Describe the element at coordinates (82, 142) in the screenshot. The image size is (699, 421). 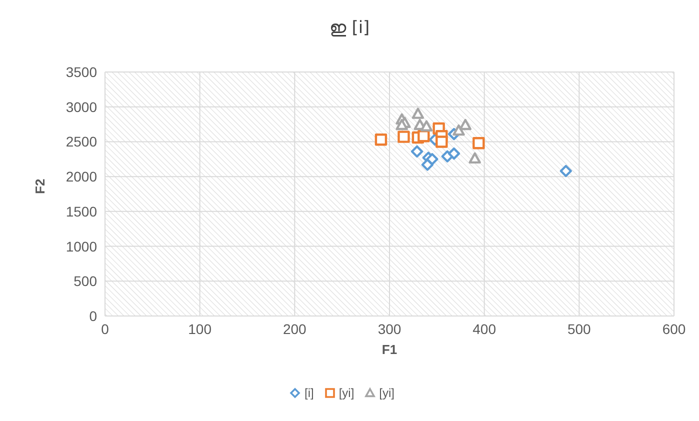
I see `y-tick-label: 2500` at that location.